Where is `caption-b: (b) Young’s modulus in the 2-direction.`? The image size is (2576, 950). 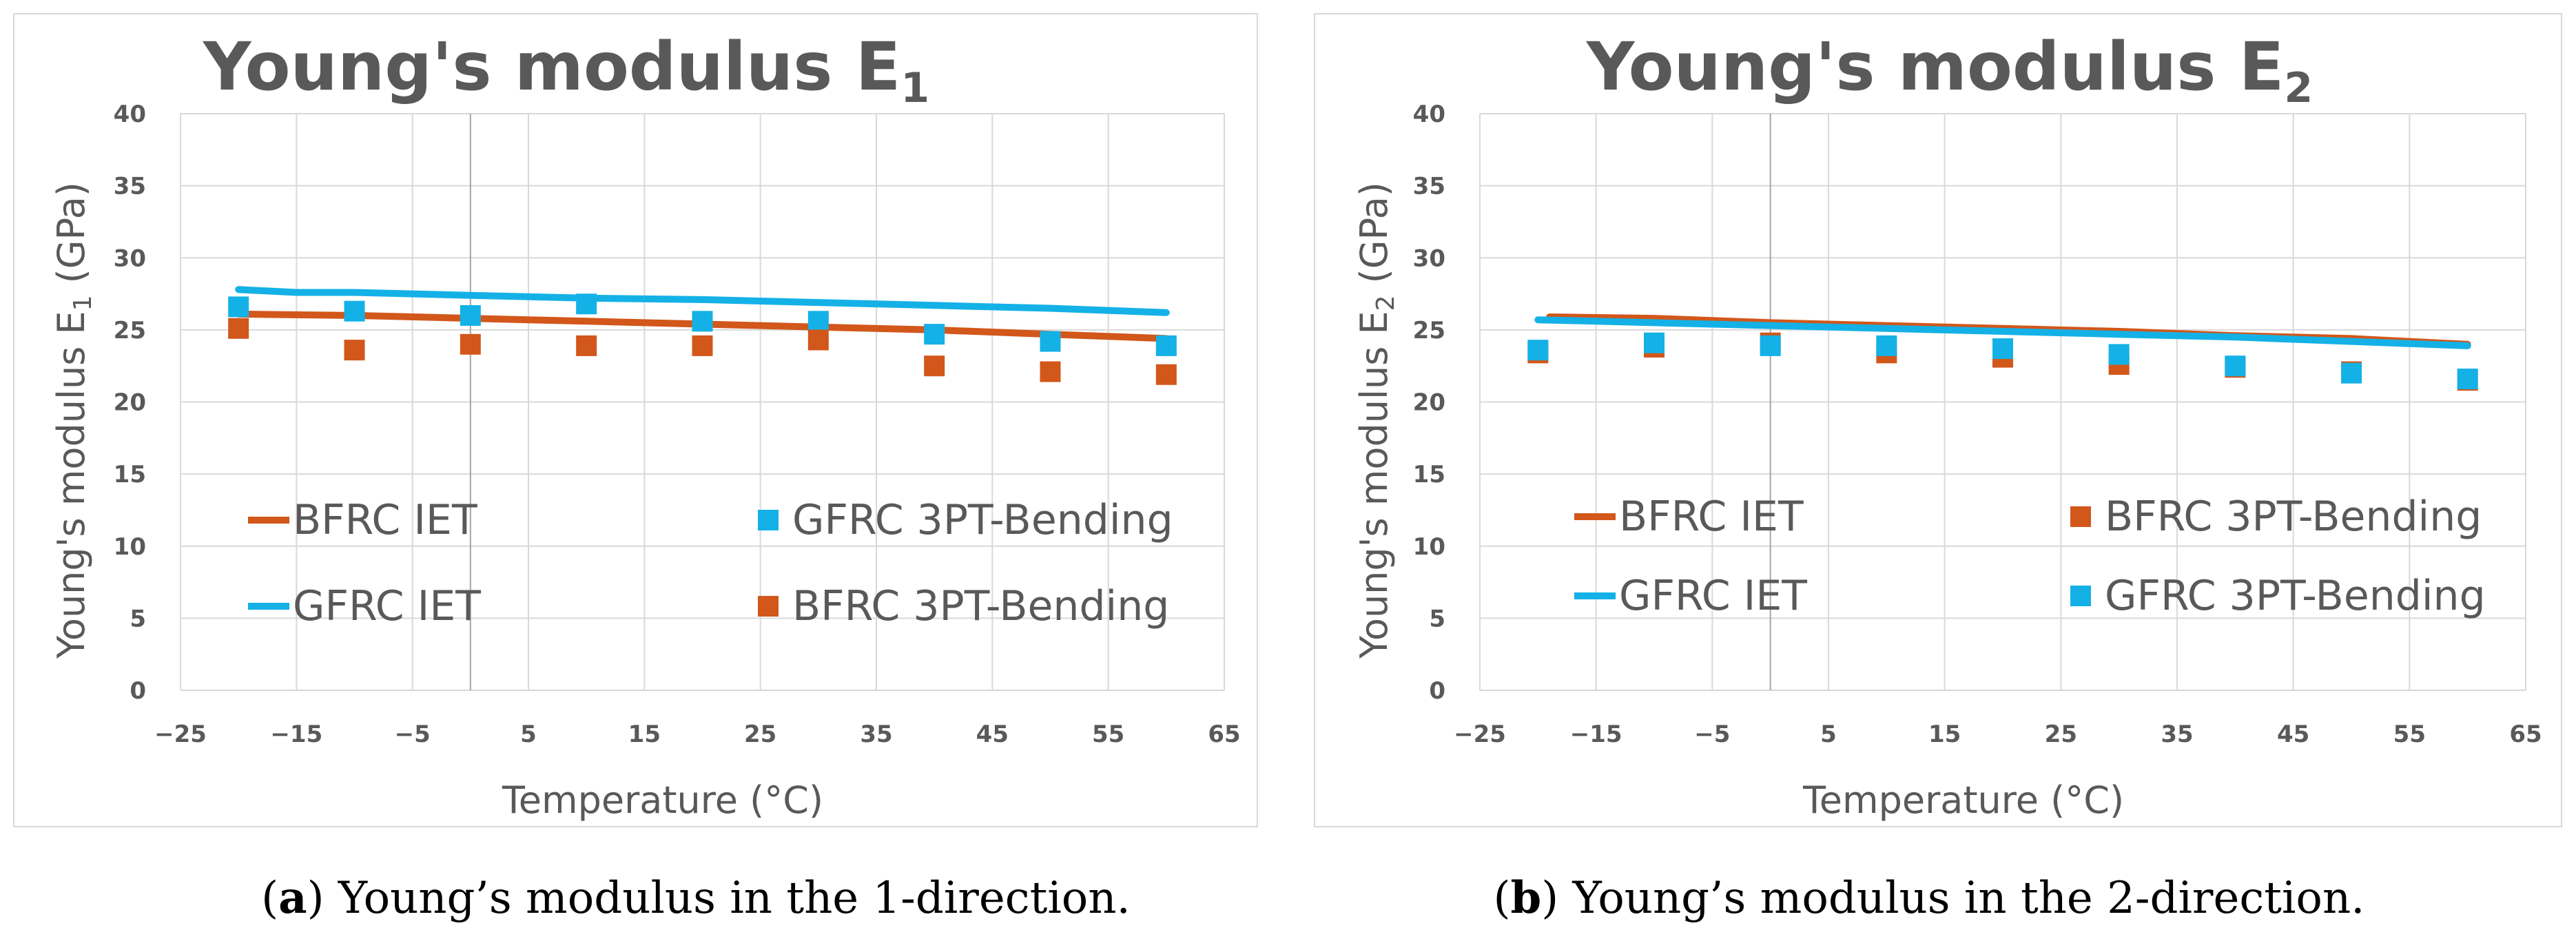 caption-b: (b) Young’s modulus in the 2-direction. is located at coordinates (1928, 898).